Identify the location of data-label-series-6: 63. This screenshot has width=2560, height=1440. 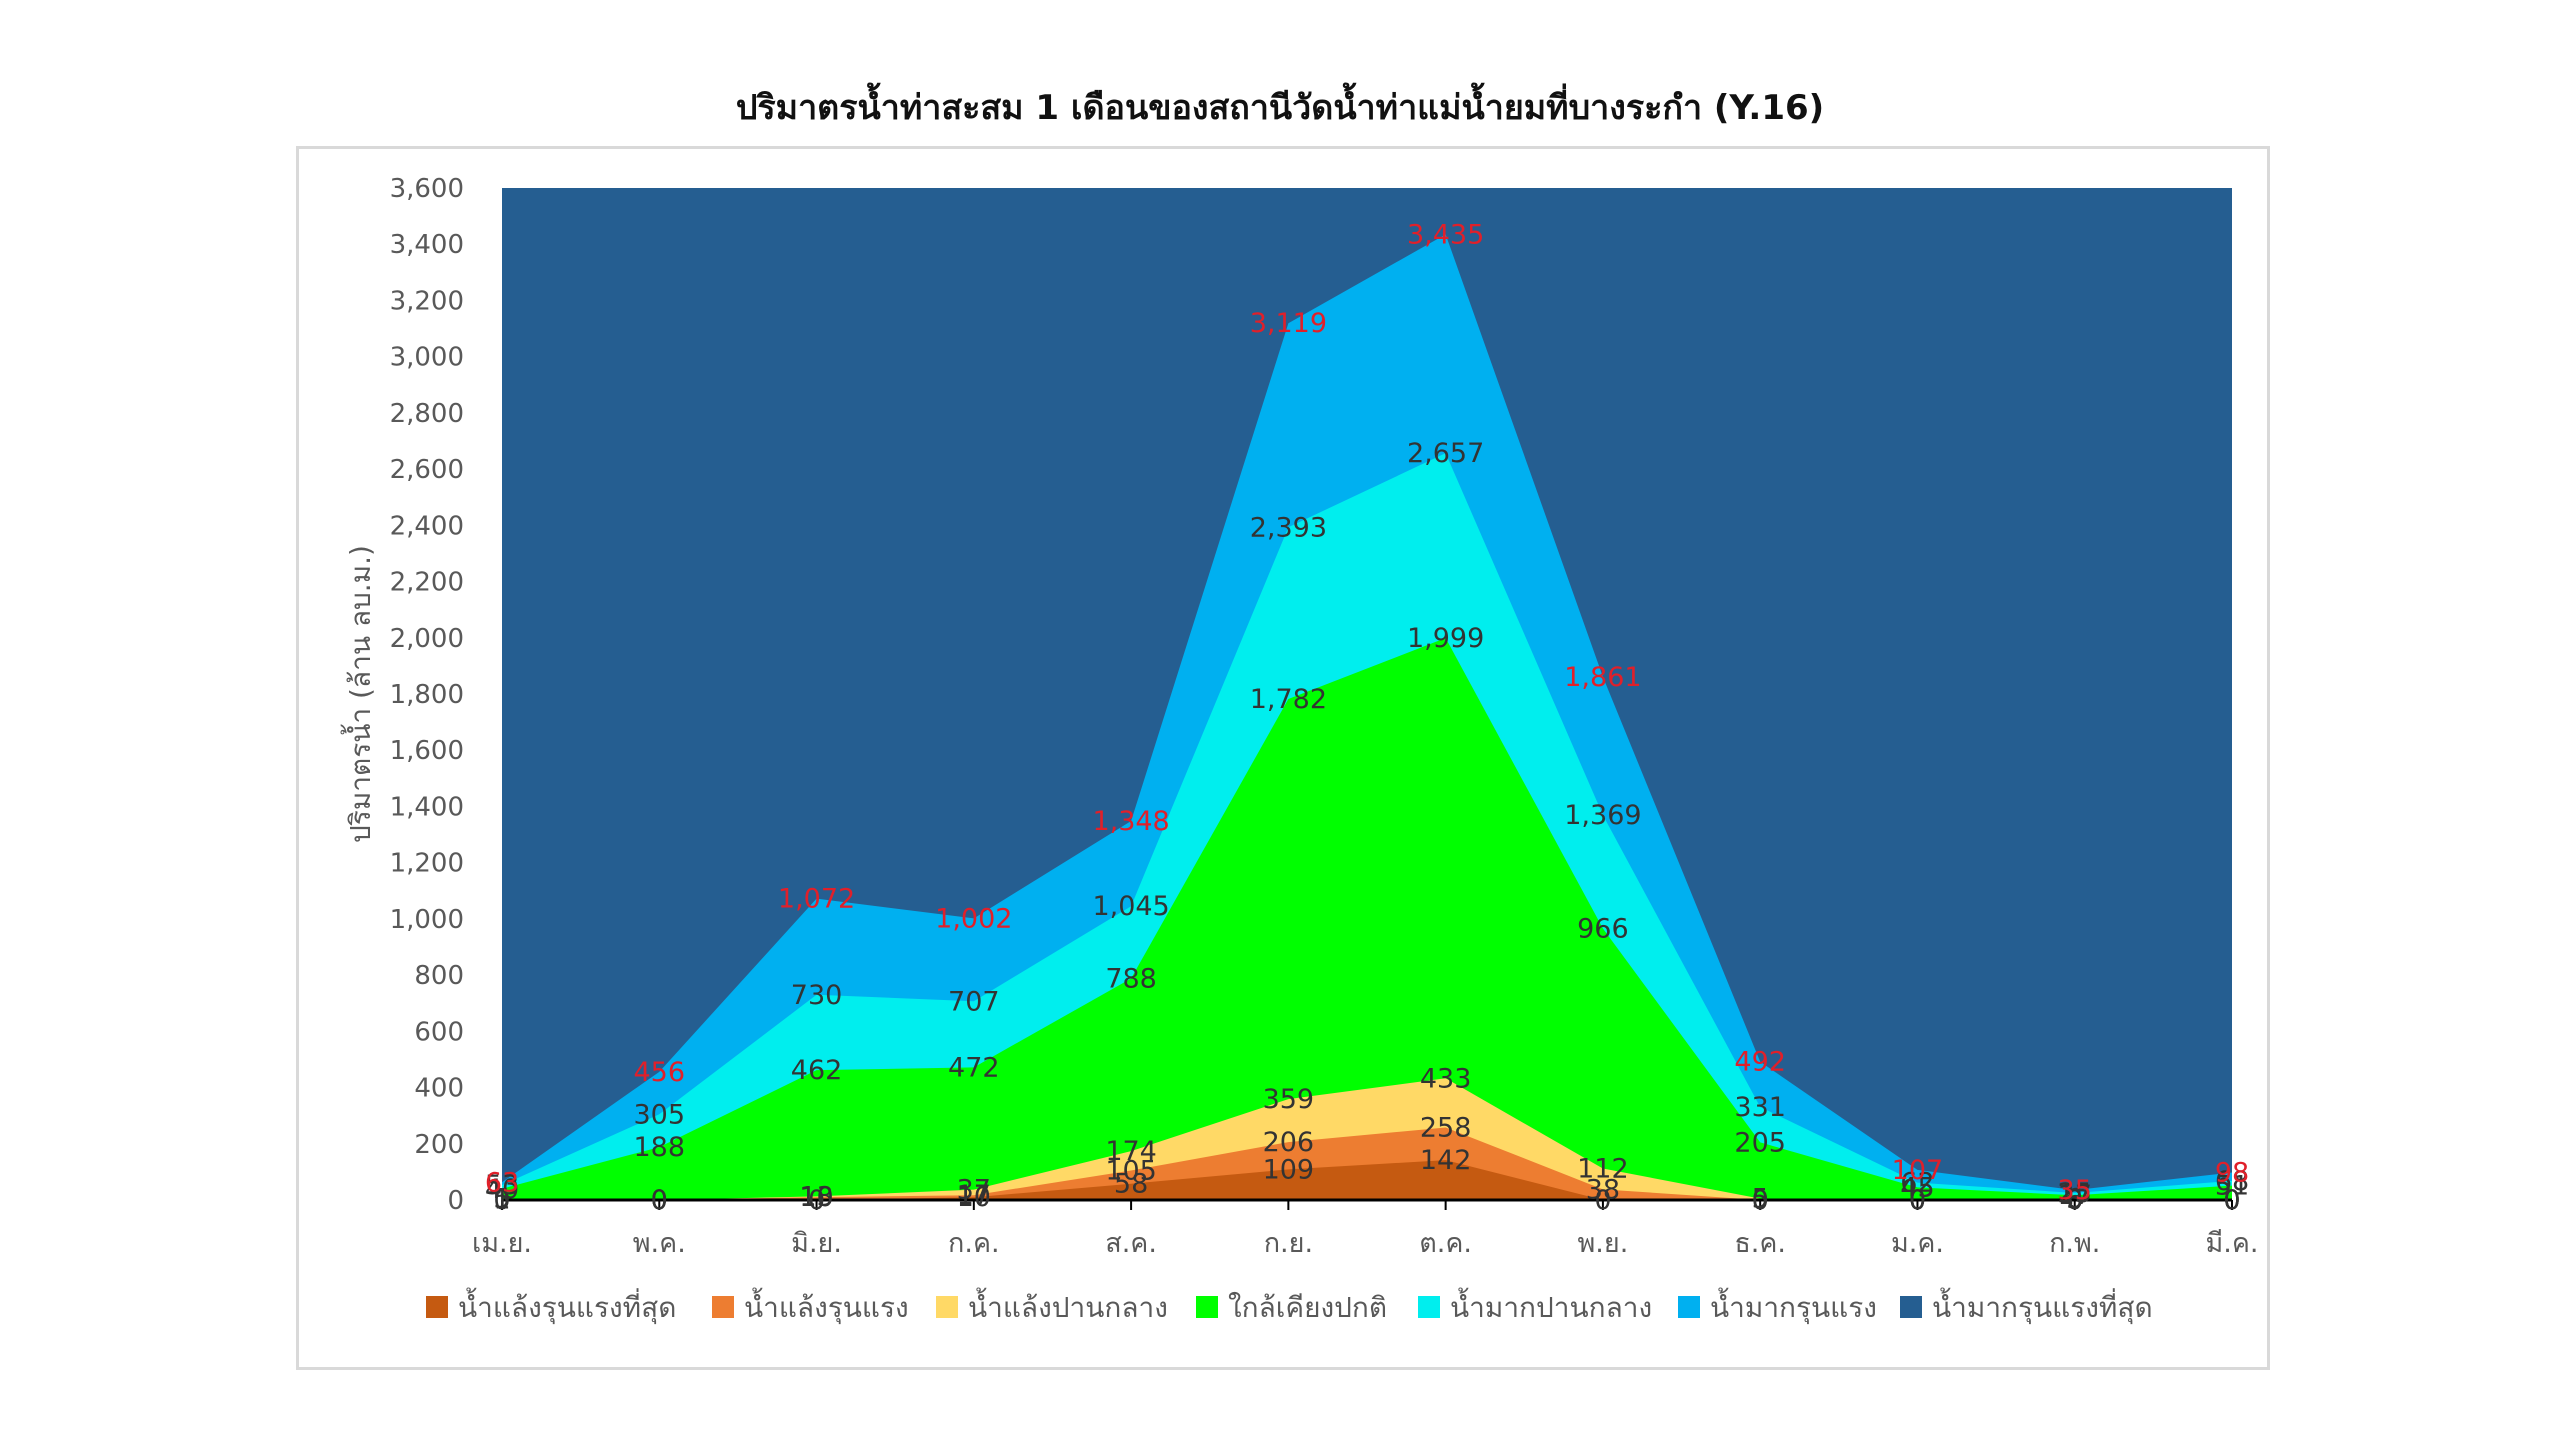
(502, 1182).